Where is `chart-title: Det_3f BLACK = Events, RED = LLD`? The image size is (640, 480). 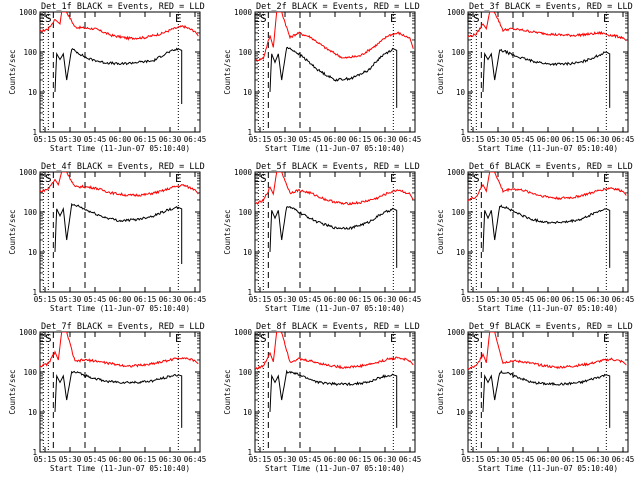
chart-title: Det_3f BLACK = Events, RED = LLD is located at coordinates (551, 7).